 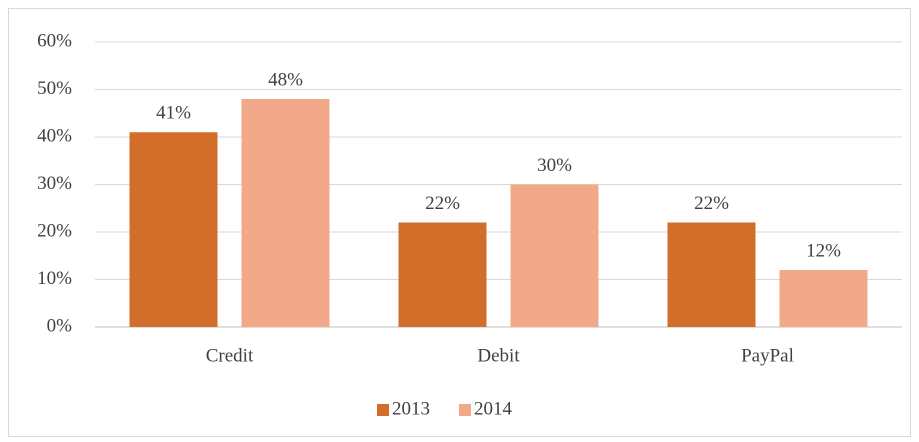 I want to click on y-tick-label: 0%, so click(x=60, y=325).